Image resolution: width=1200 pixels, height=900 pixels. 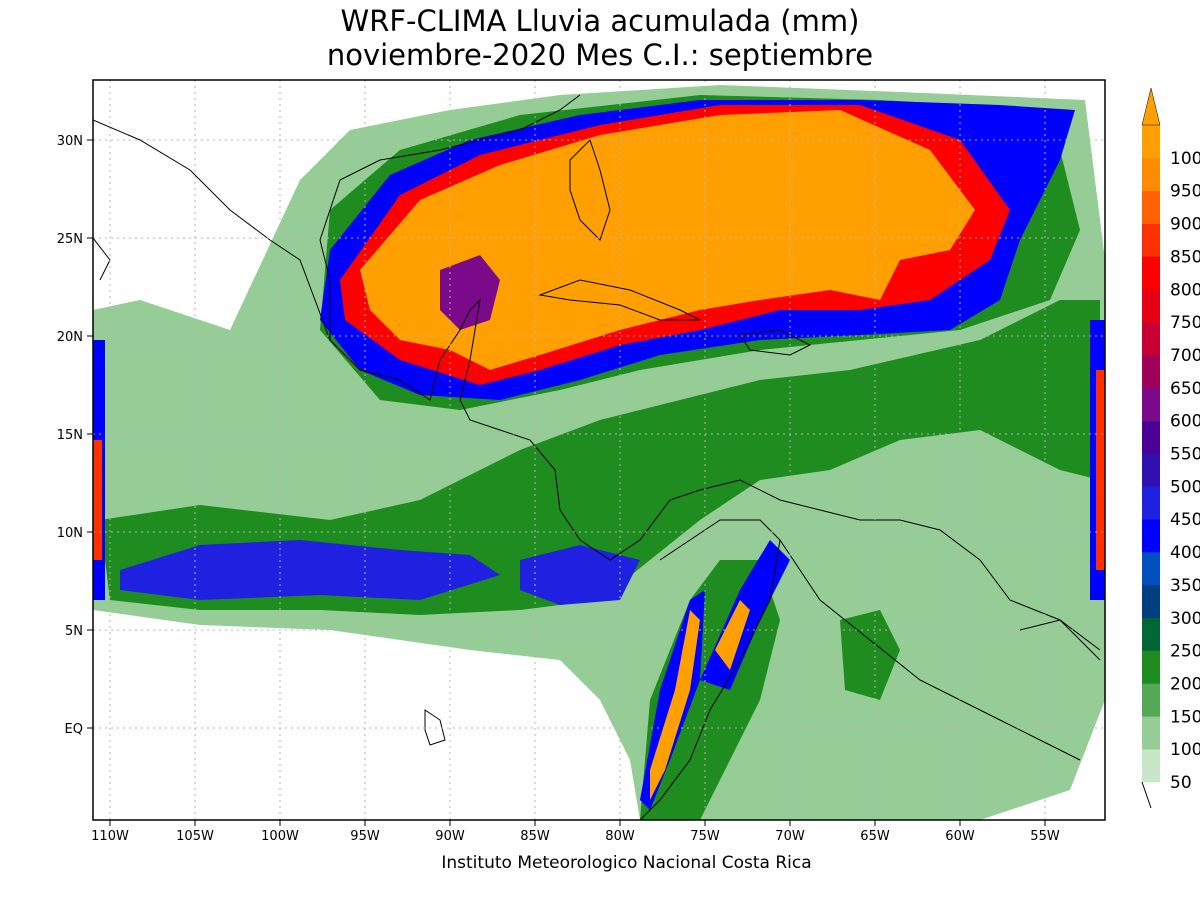 I want to click on legend-label: 700, so click(x=1185, y=356).